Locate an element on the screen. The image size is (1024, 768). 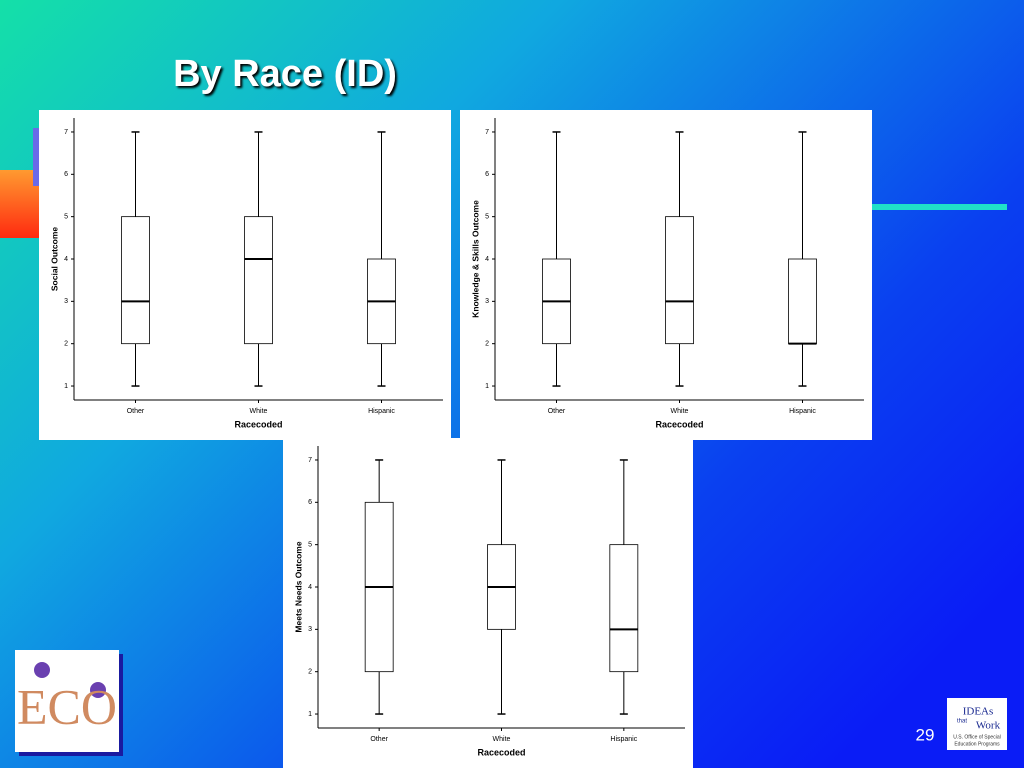
page-number: 29 is located at coordinates (925, 734).